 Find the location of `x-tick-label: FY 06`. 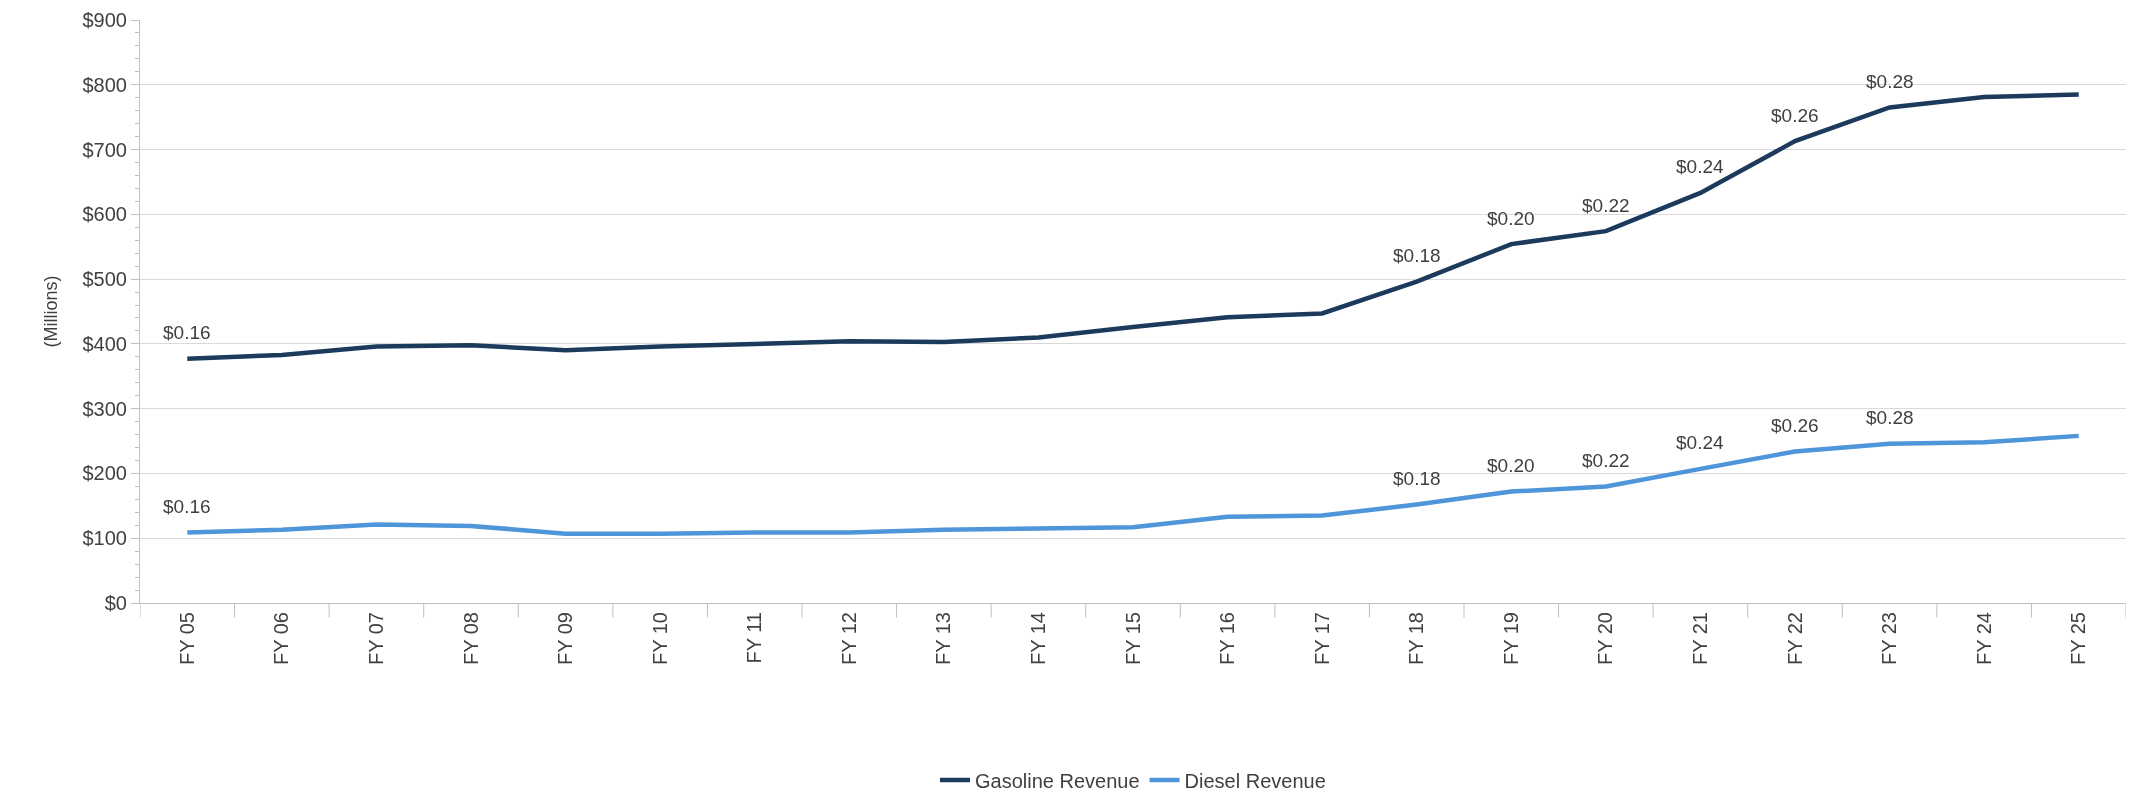

x-tick-label: FY 06 is located at coordinates (281, 638).